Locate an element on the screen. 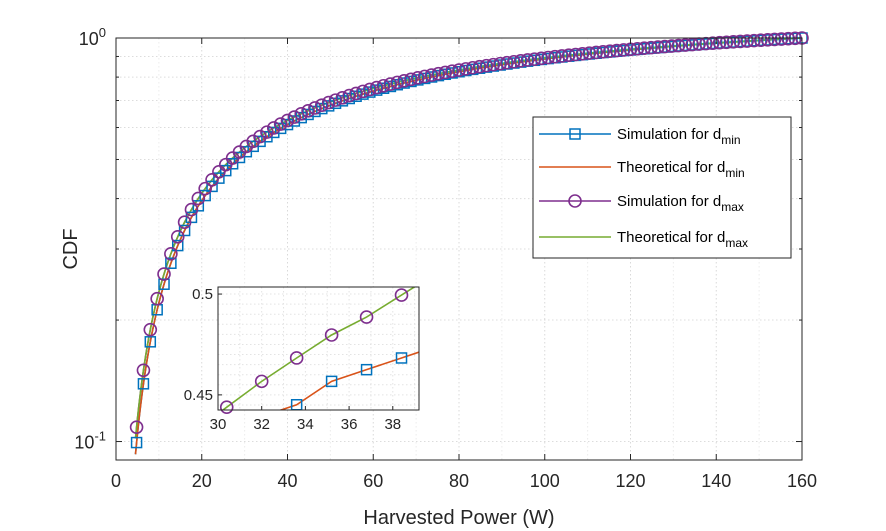 Image resolution: width=886 pixels, height=531 pixels. legend-box is located at coordinates (662, 187).